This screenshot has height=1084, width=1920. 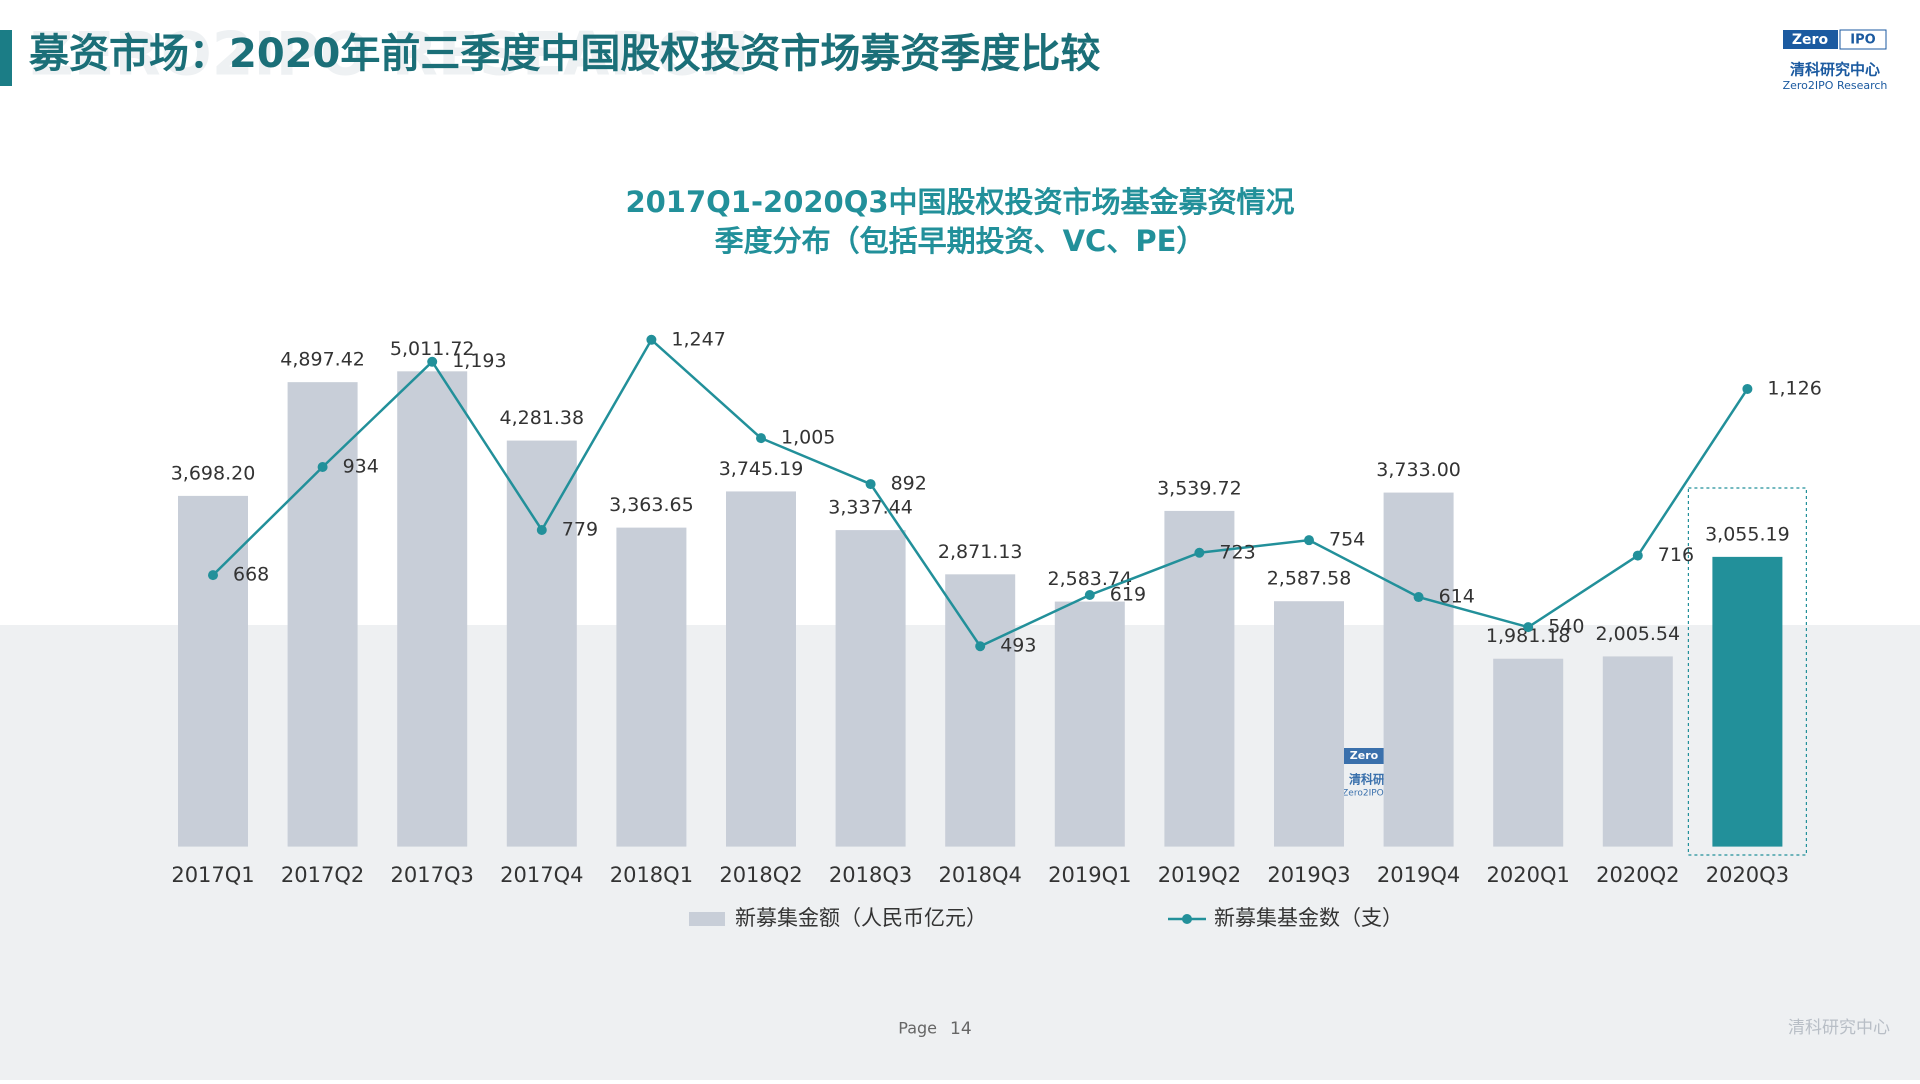 What do you see at coordinates (1637, 875) in the screenshot?
I see `x-tick-label: 2020Q2` at bounding box center [1637, 875].